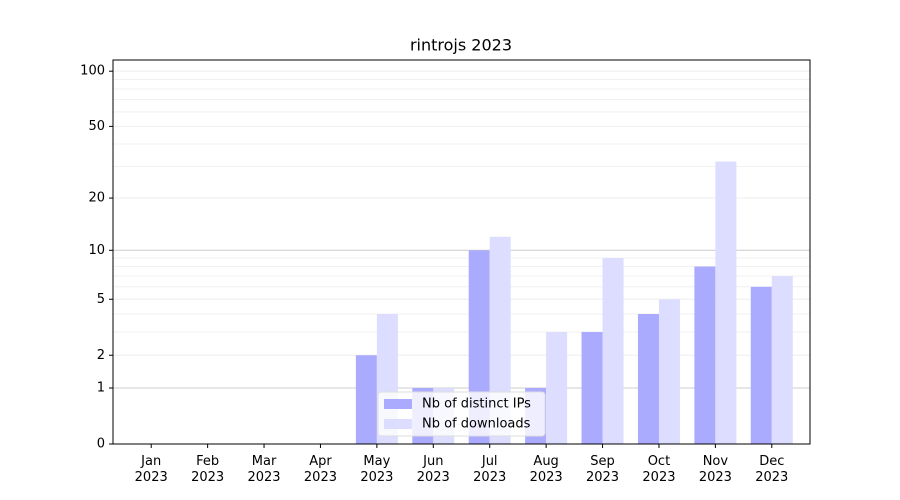 This screenshot has height=500, width=900. What do you see at coordinates (96, 198) in the screenshot?
I see `y-tick-label: 20` at bounding box center [96, 198].